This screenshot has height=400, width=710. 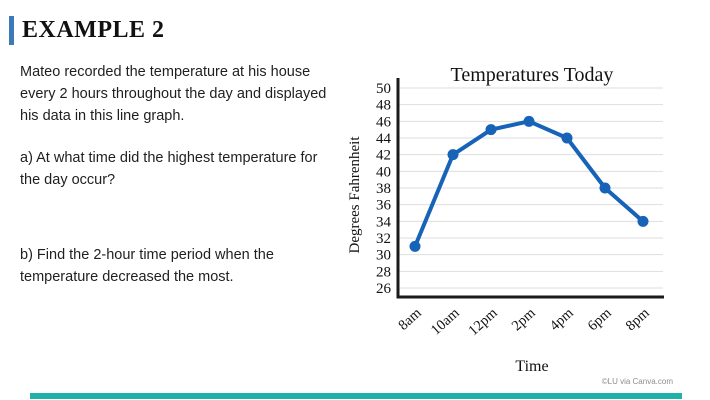 I want to click on x-tick-label: 8pm, so click(x=638, y=320).